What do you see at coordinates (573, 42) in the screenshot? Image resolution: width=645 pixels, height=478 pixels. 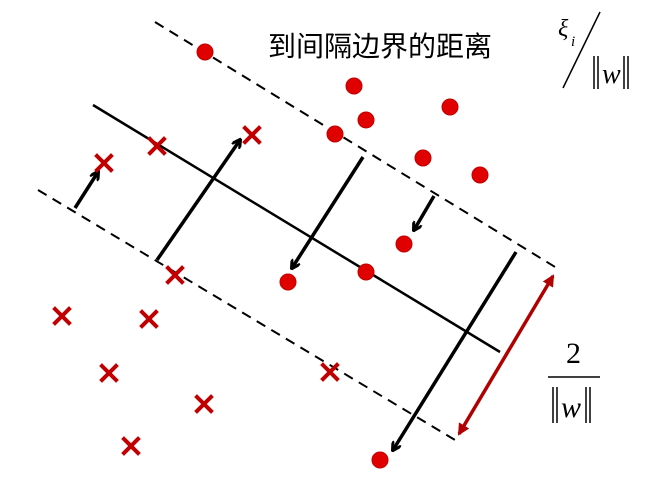 I see `slack-subscript: i` at bounding box center [573, 42].